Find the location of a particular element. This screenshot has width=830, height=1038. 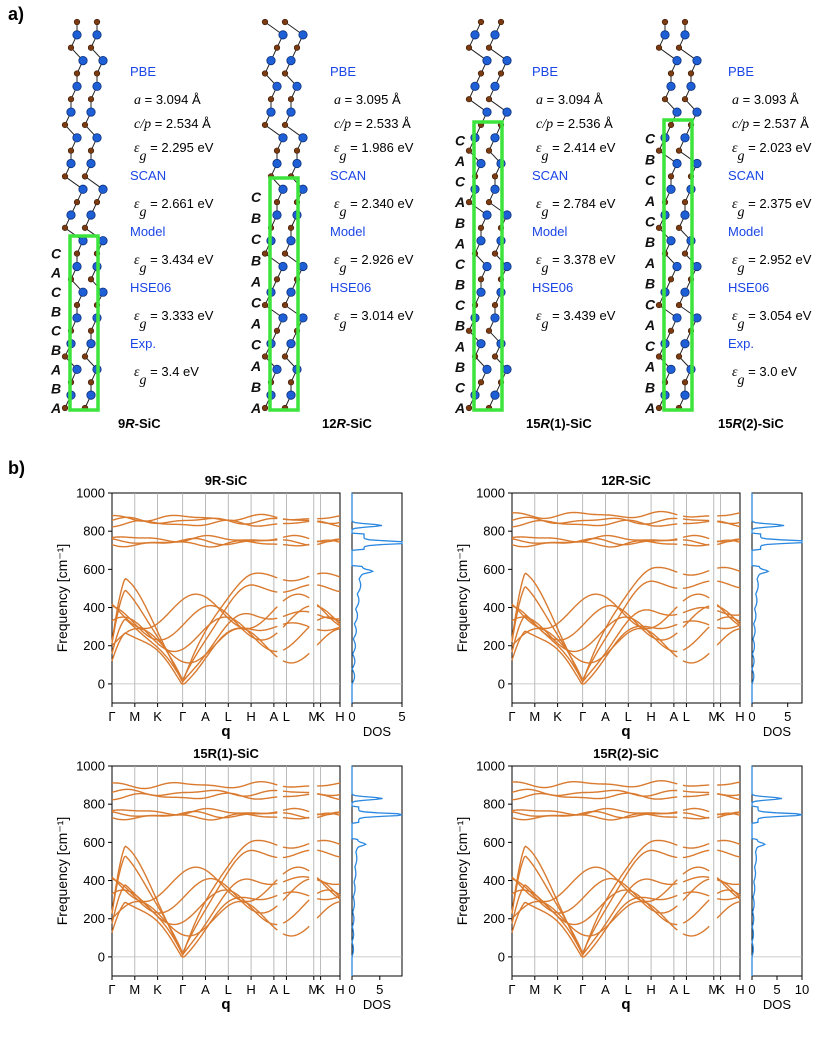

lattice-parameter: c/p = 2.534 Å is located at coordinates (172, 124).